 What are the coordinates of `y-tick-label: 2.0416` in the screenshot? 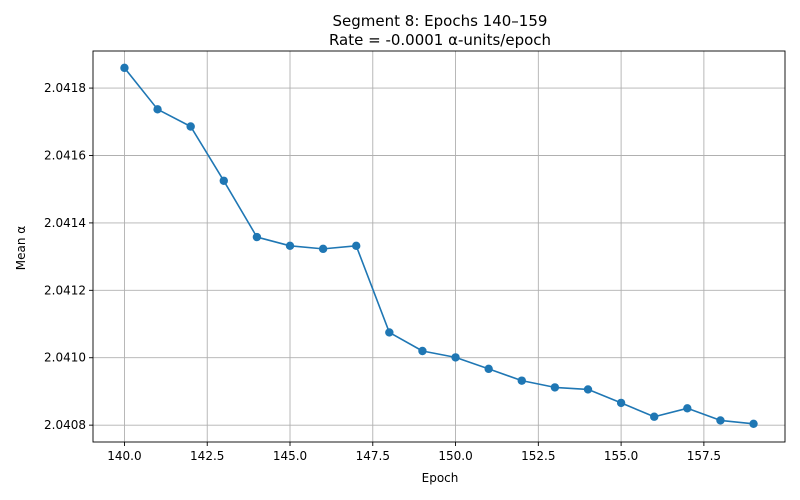 It's located at (65, 155).